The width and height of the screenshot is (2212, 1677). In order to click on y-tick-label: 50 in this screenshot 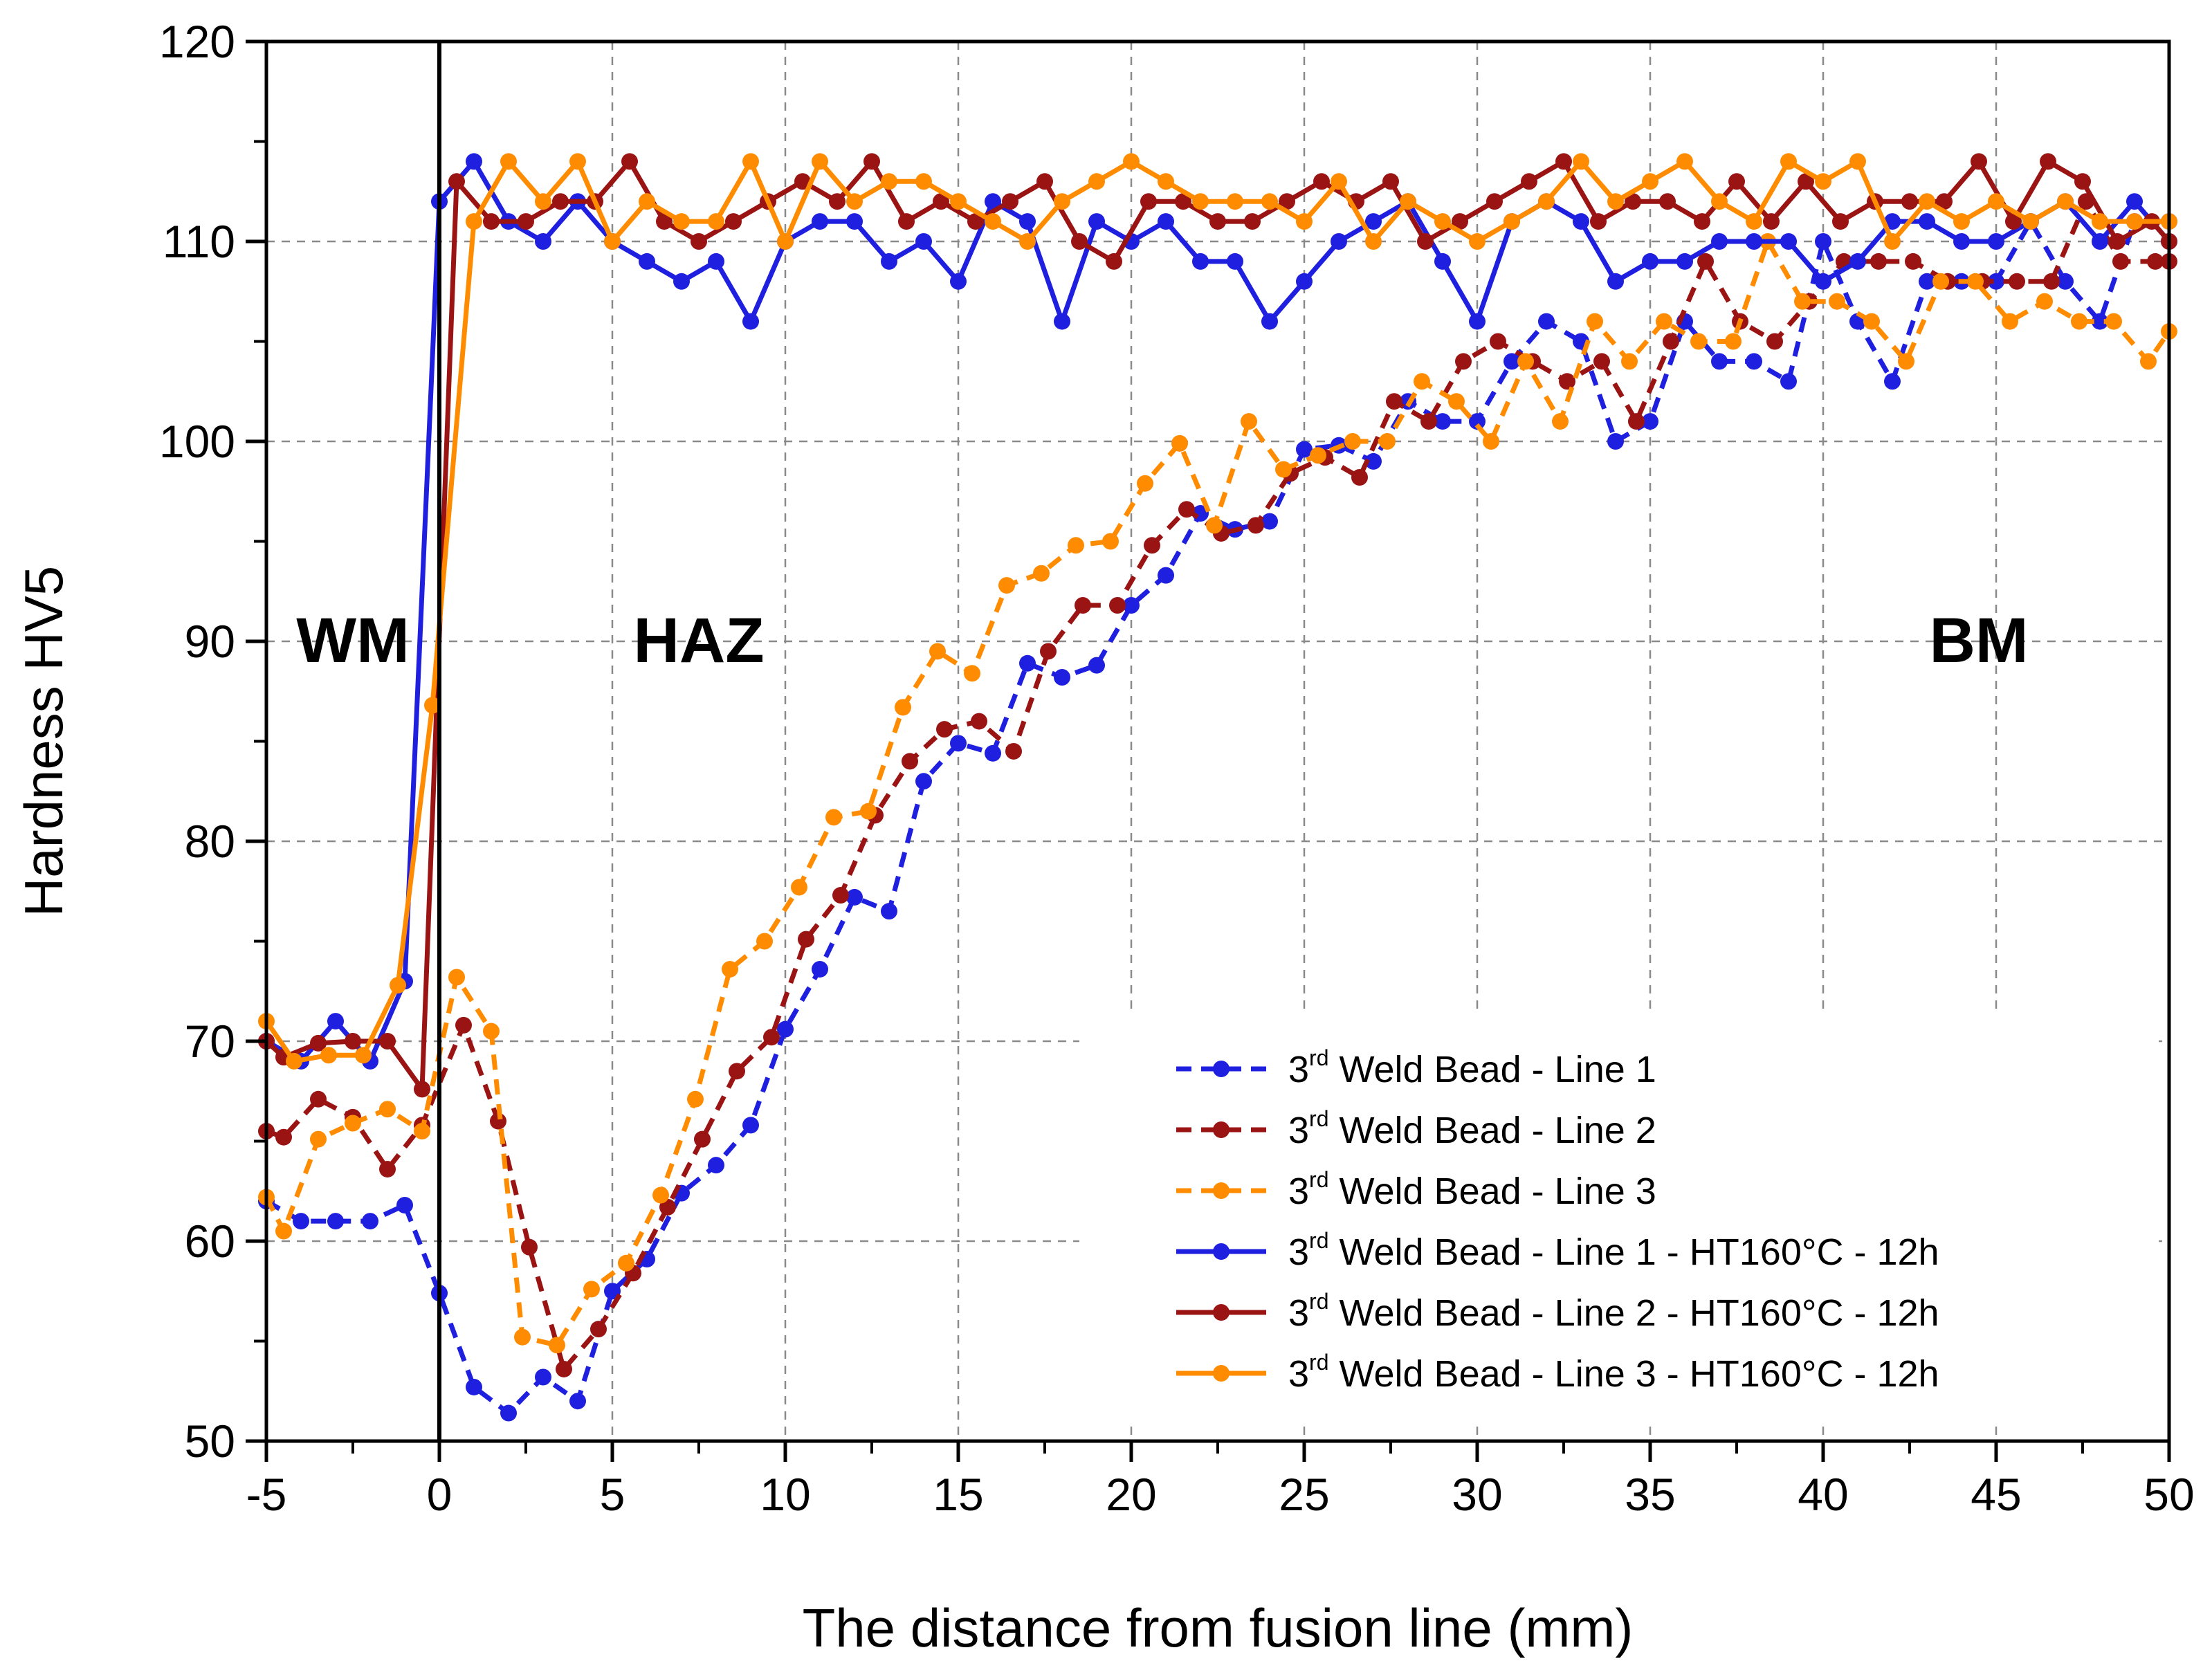, I will do `click(210, 1441)`.